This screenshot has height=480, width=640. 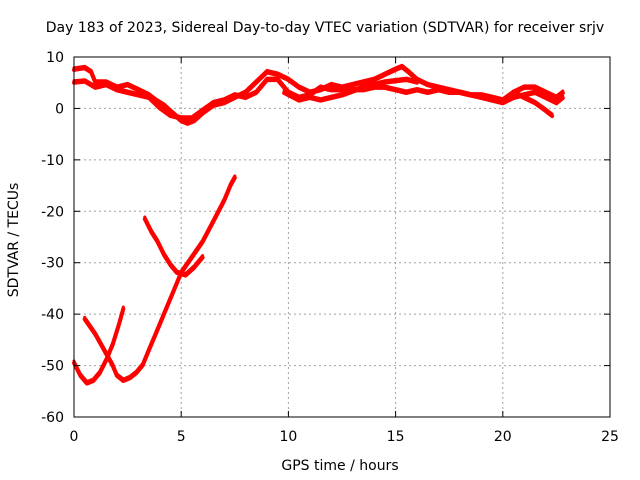 What do you see at coordinates (52, 212) in the screenshot?
I see `y-tick-label: -20` at bounding box center [52, 212].